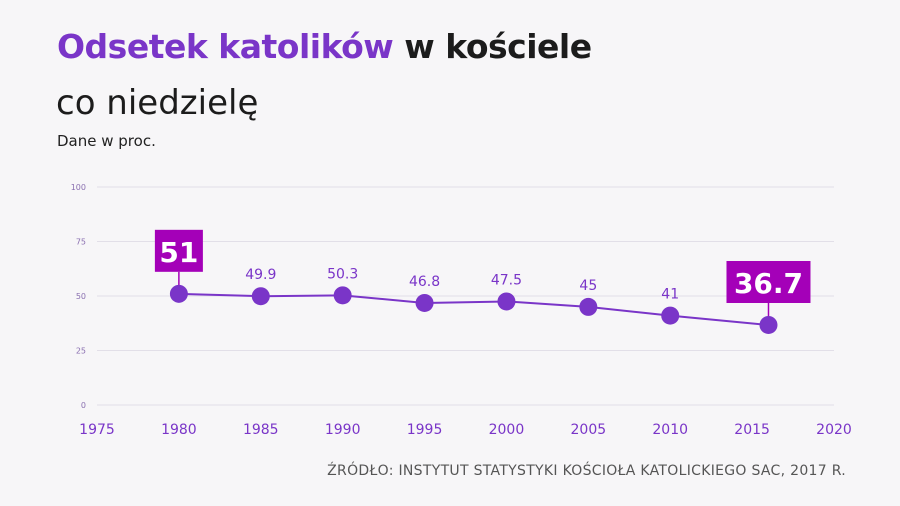 This screenshot has height=506, width=900. I want to click on y-tick-label-75: 75, so click(81, 242).